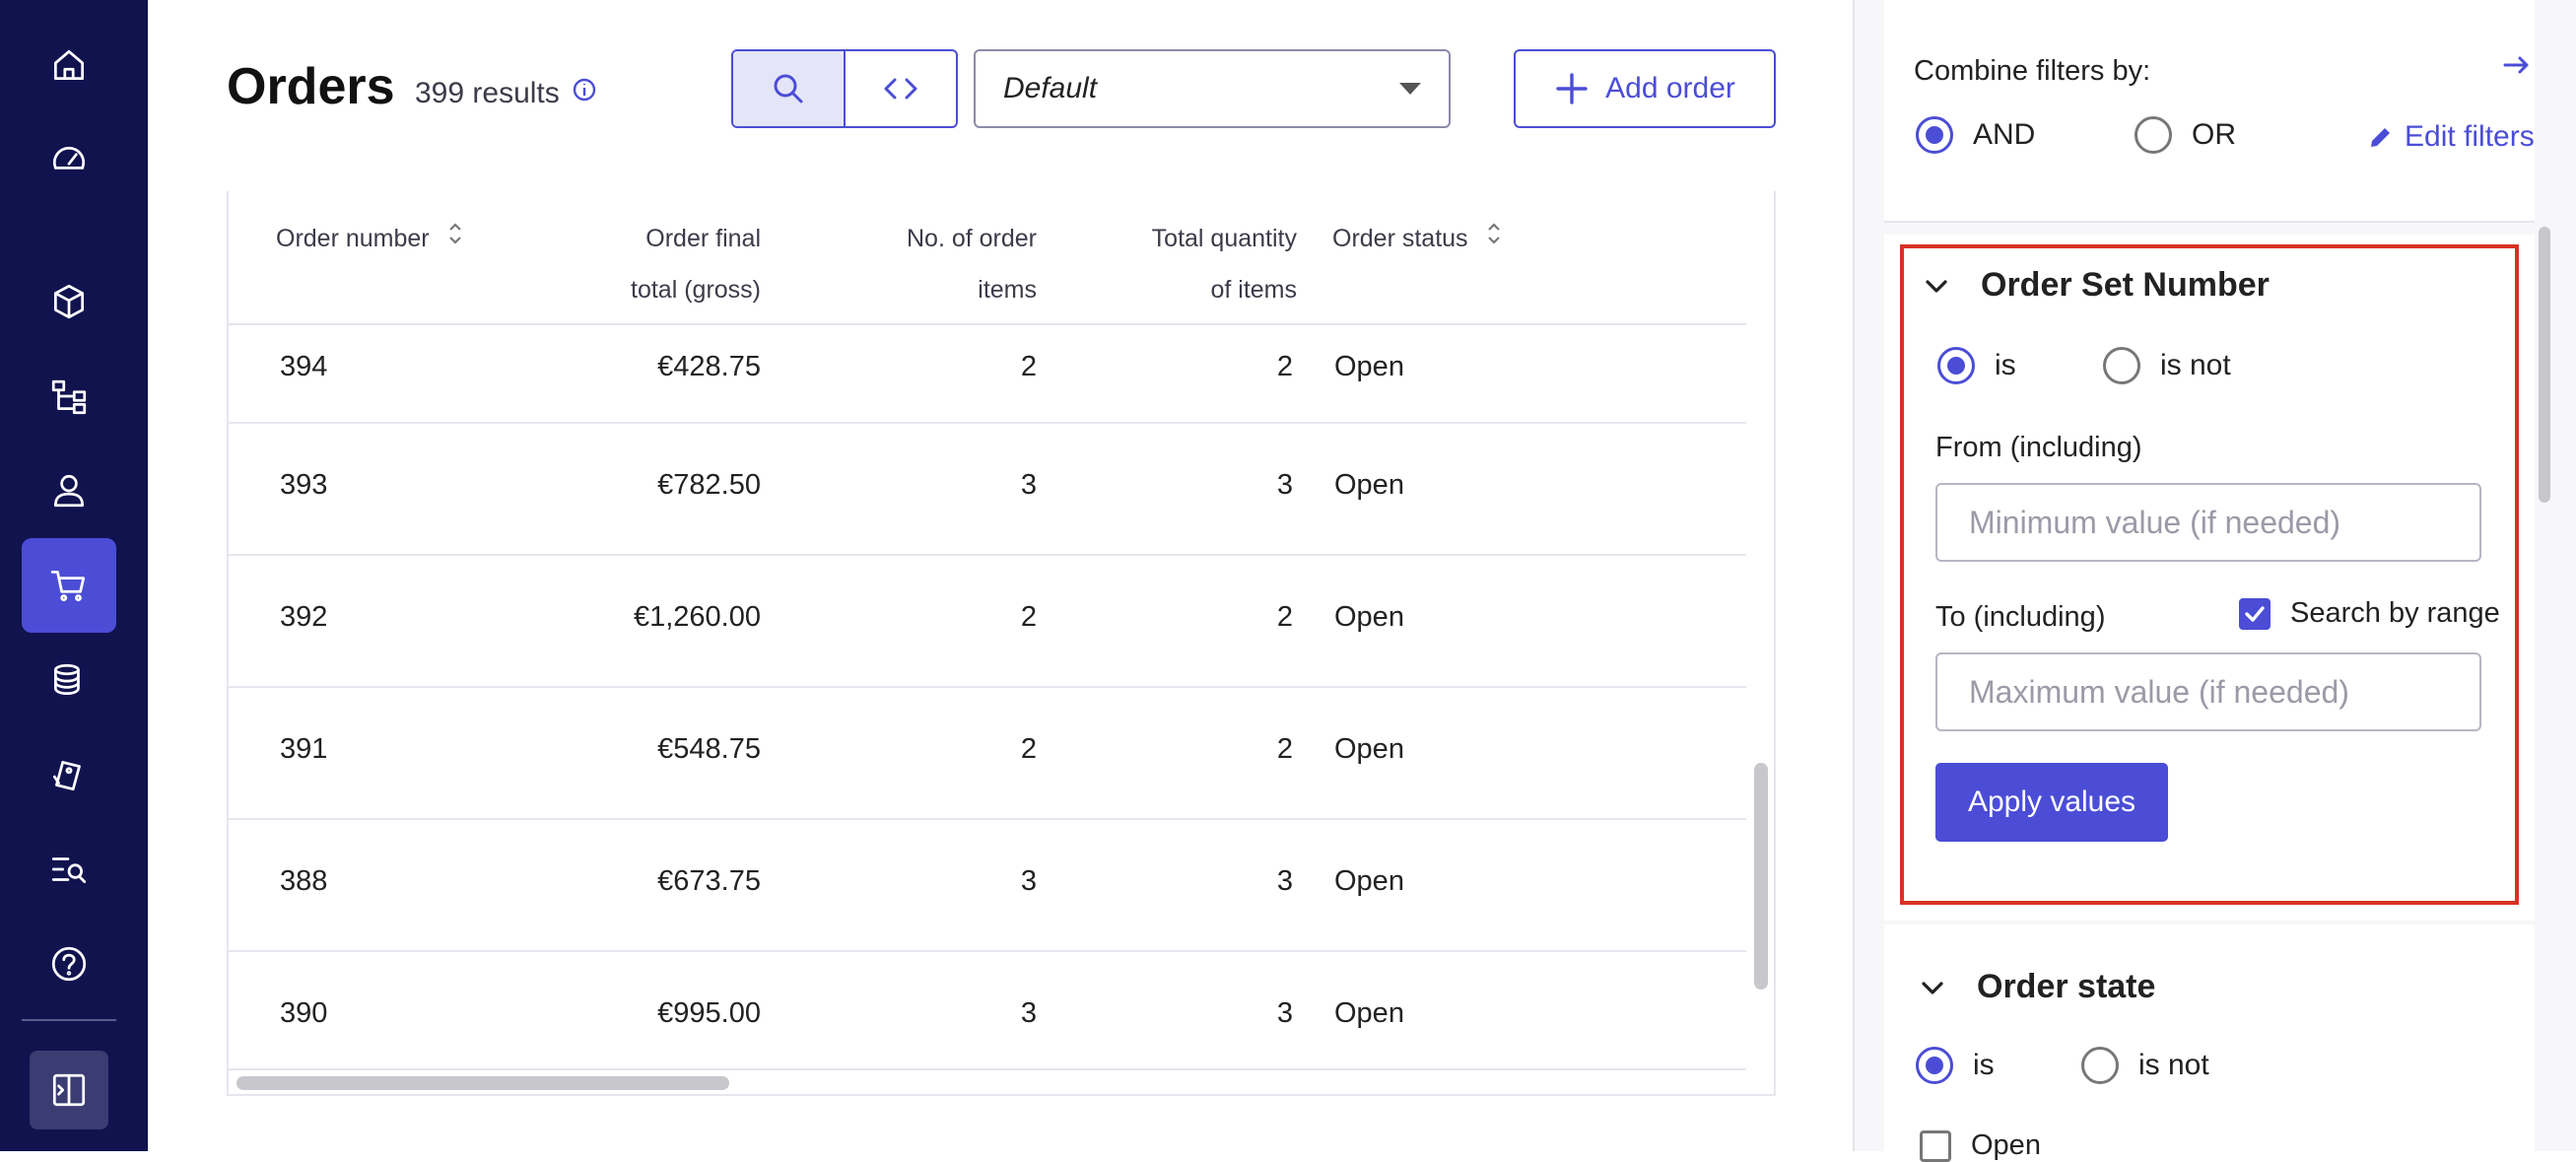  What do you see at coordinates (2544, 365) in the screenshot?
I see `panel-scrollbar` at bounding box center [2544, 365].